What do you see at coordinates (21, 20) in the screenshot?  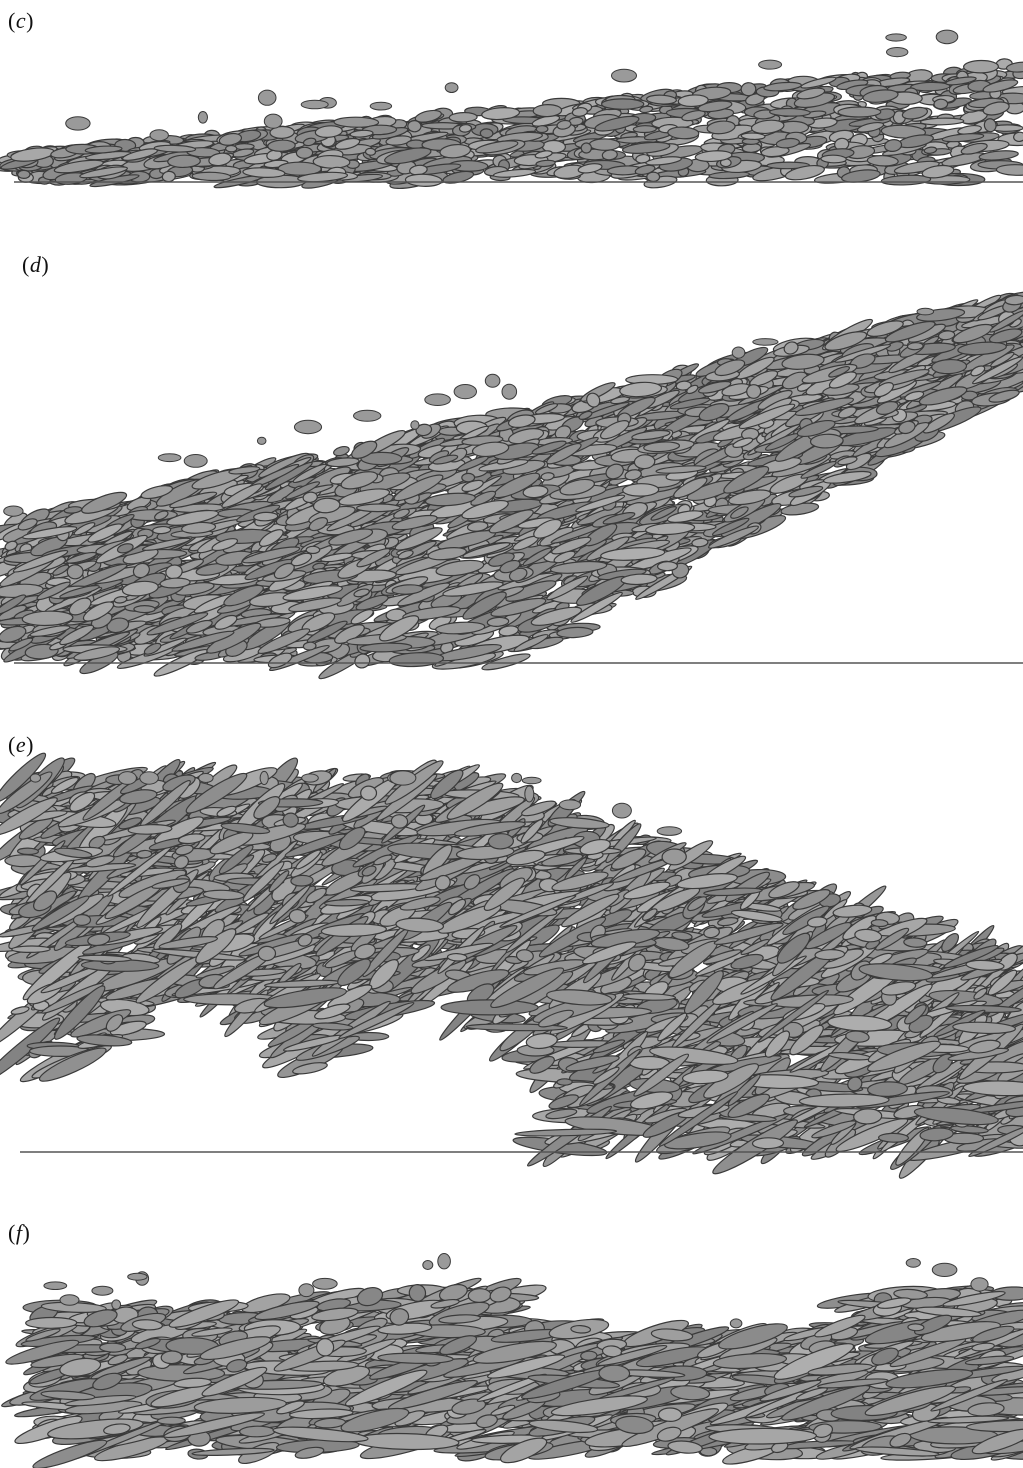 I see `panel-label-c: (c)` at bounding box center [21, 20].